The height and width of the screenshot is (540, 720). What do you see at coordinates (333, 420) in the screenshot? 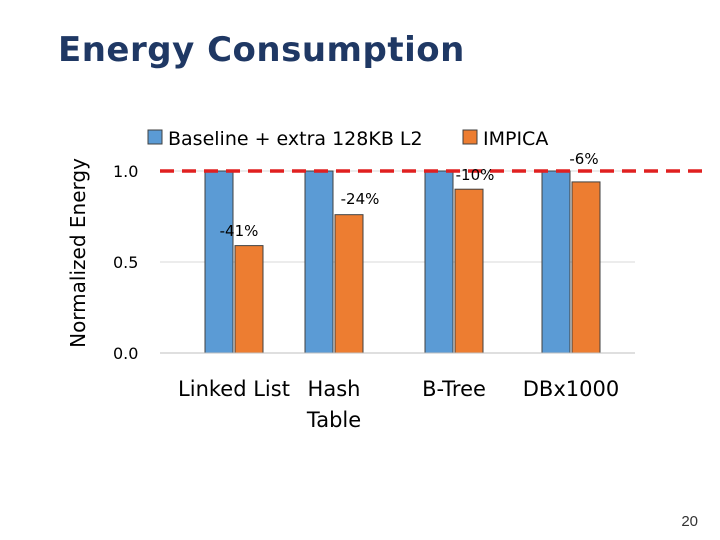
I see `x-category-label-part: Table` at bounding box center [333, 420].